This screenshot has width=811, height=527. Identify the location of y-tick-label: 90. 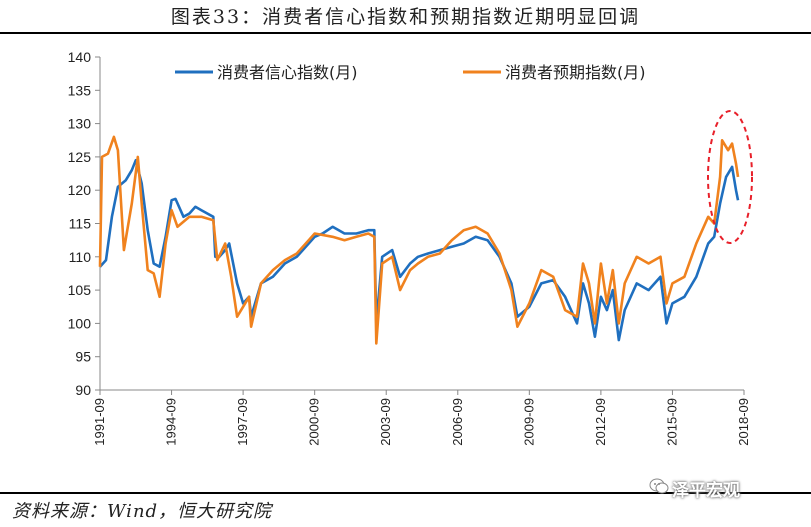
(83, 390).